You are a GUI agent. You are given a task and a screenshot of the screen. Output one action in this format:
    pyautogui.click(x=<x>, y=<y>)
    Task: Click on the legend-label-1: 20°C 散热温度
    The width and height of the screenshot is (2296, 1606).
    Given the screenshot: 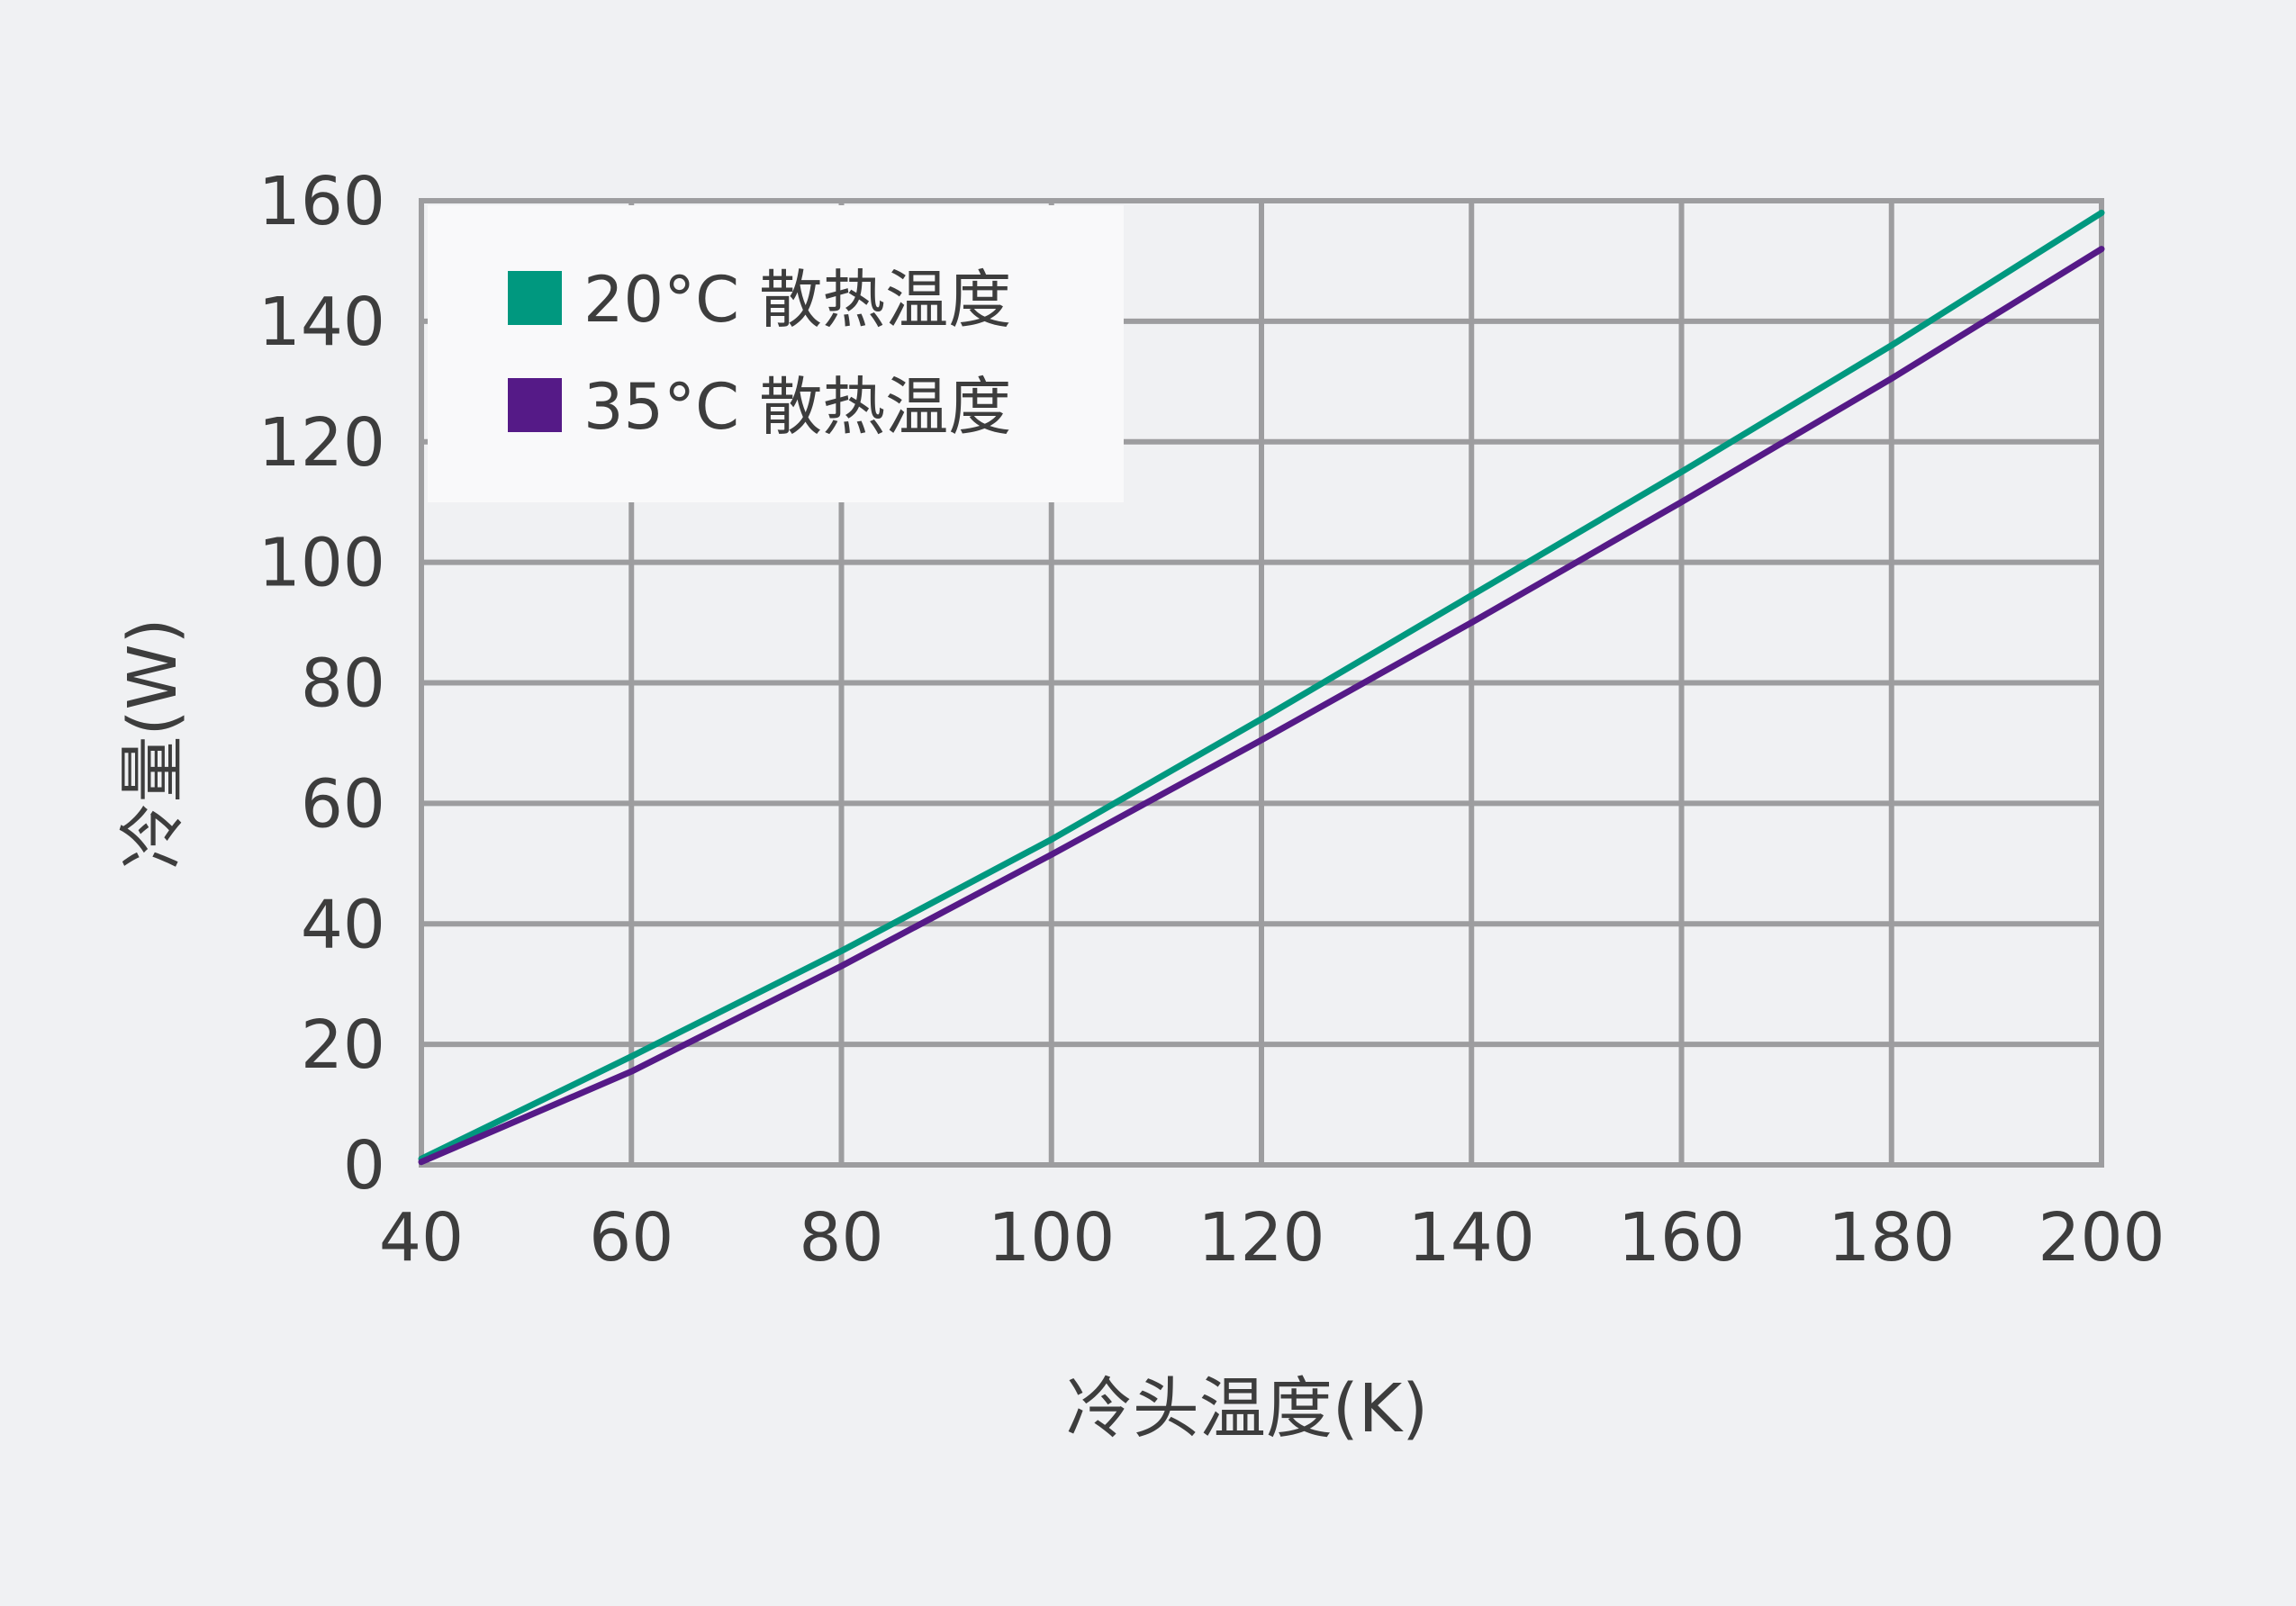 What is the action you would take?
    pyautogui.click(x=797, y=300)
    